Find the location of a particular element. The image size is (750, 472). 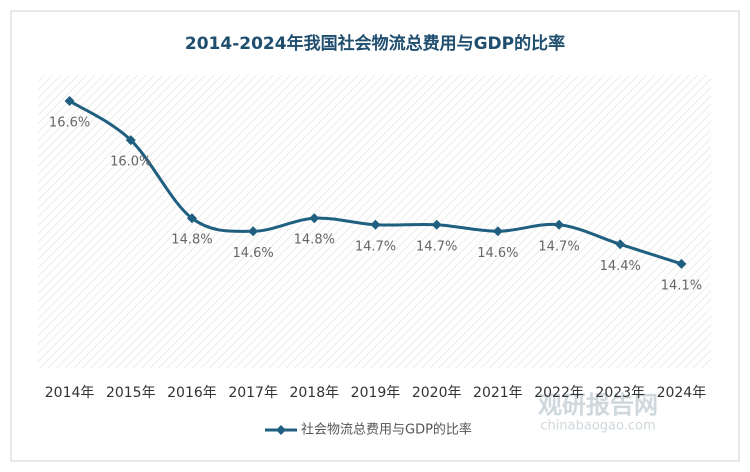

value-label: 16.0% is located at coordinates (130, 162).